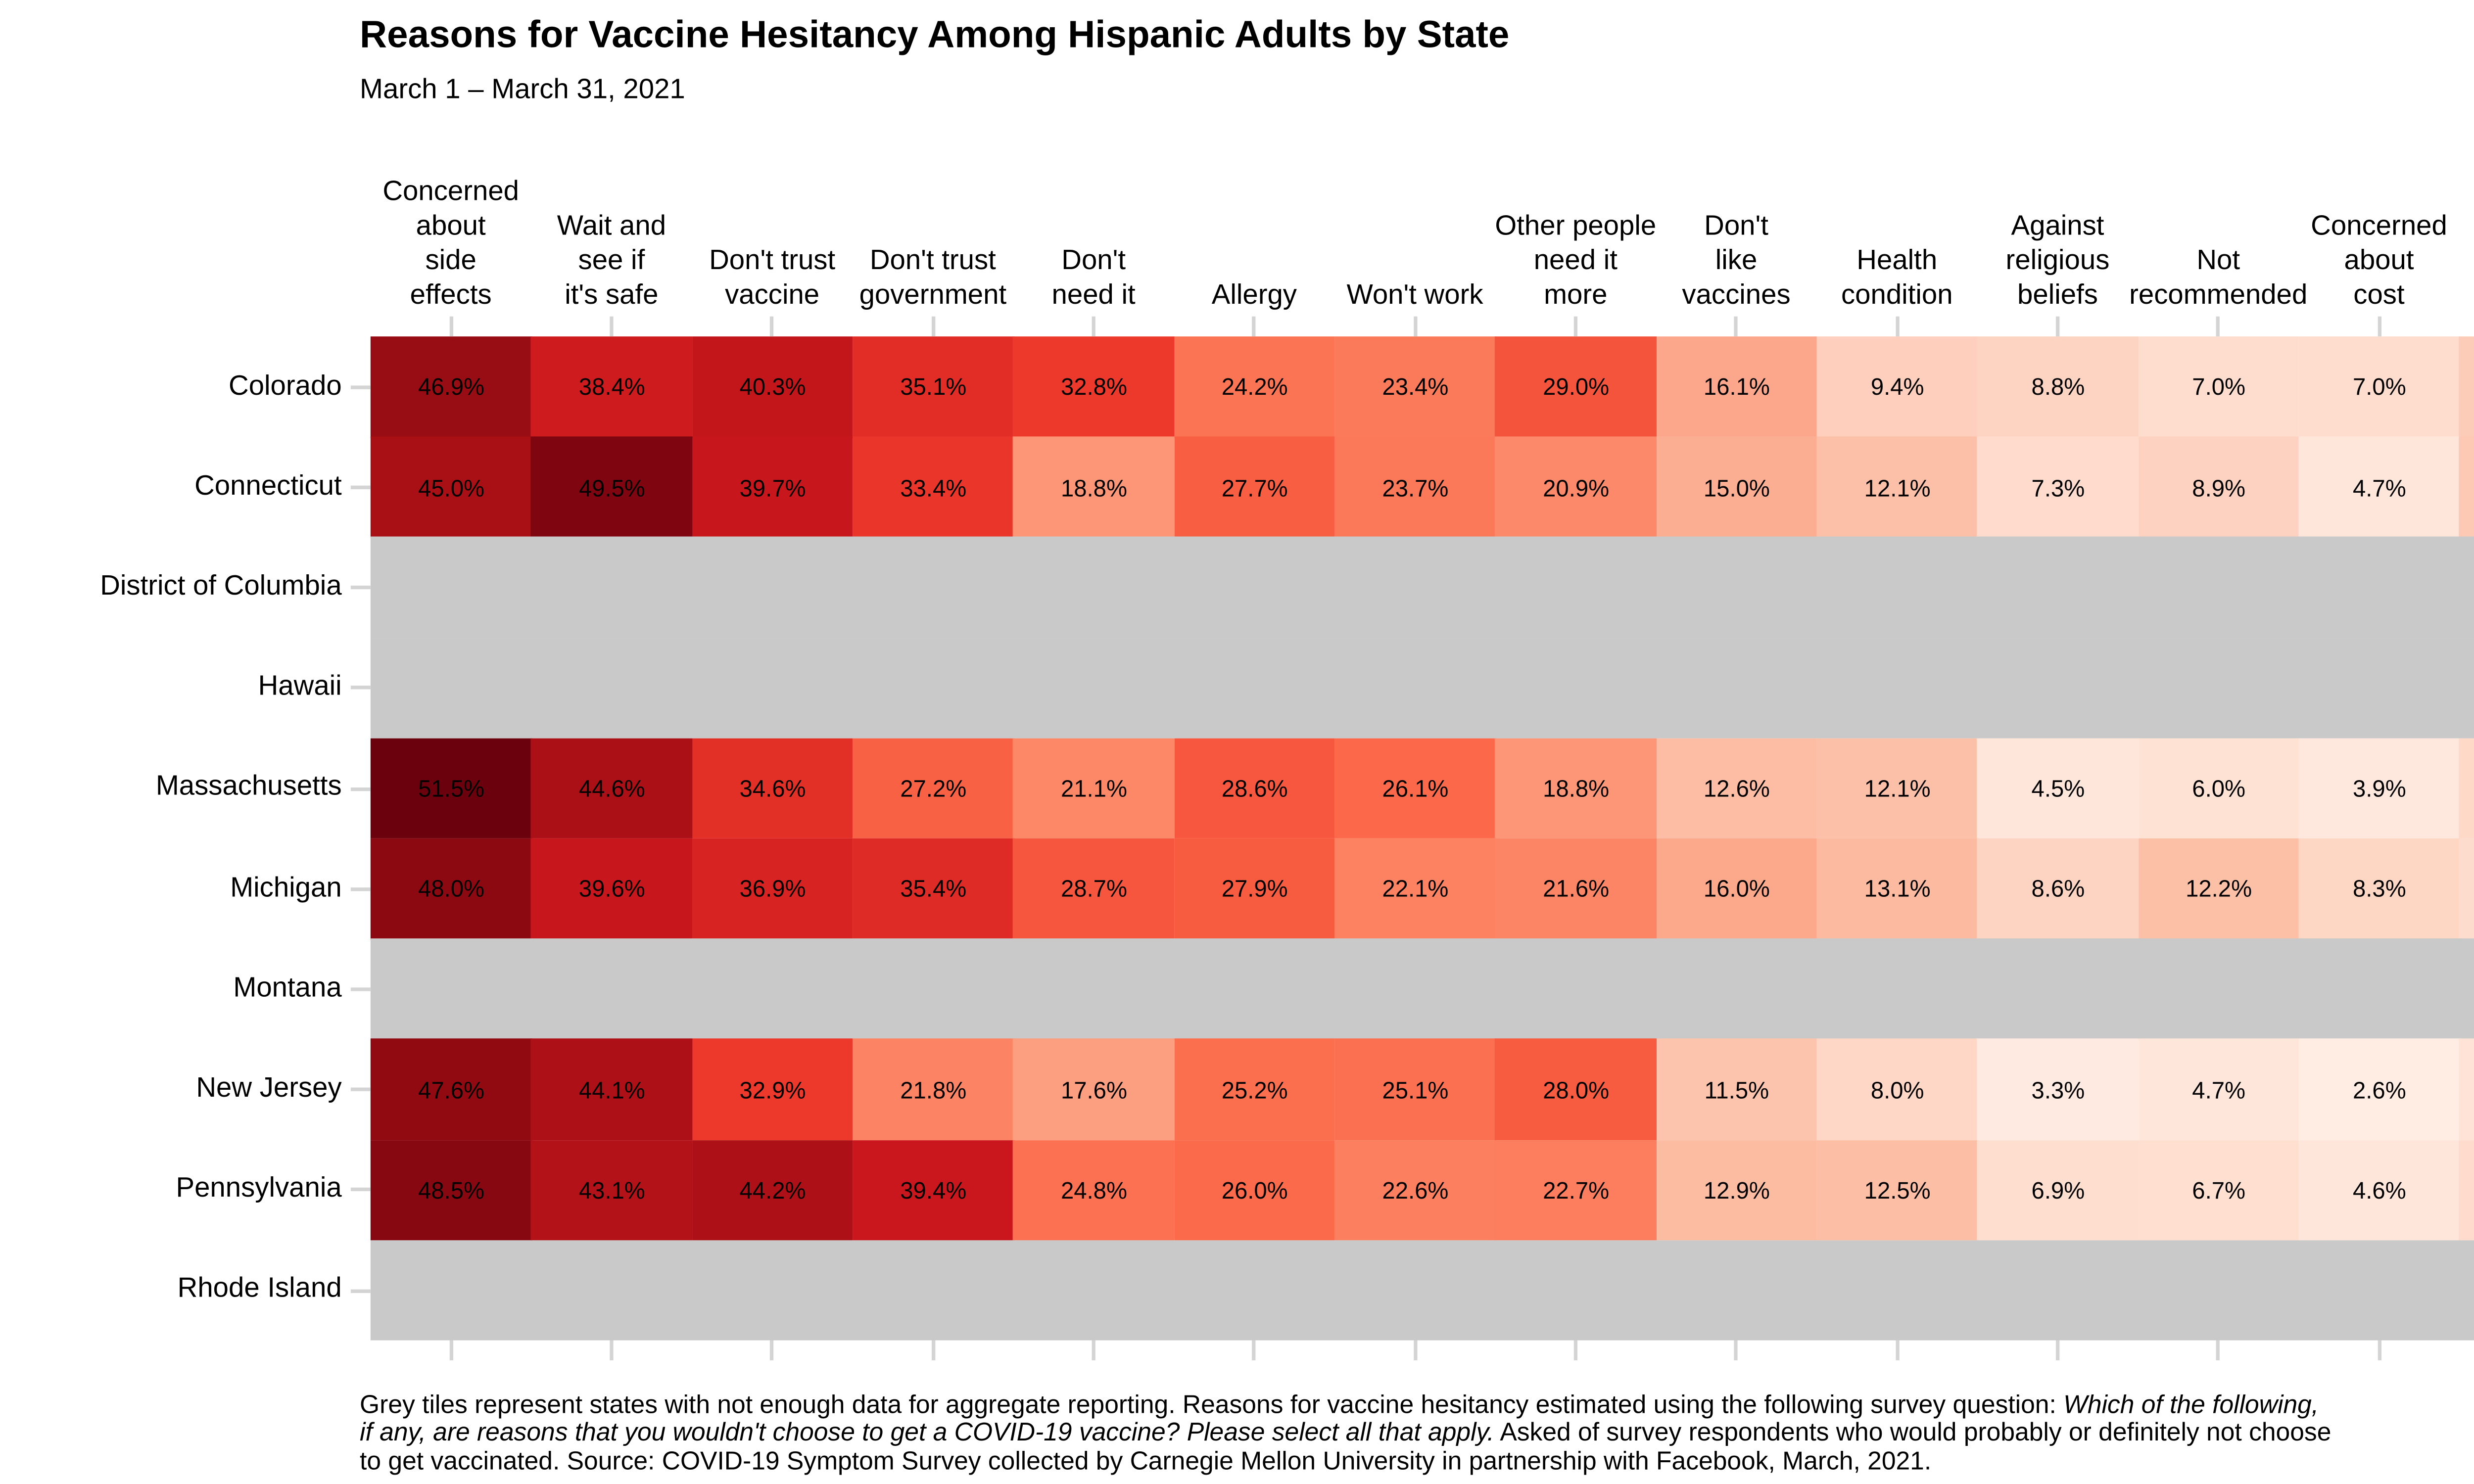 This screenshot has width=2474, height=1484. I want to click on cell-value: 40.3%, so click(773, 387).